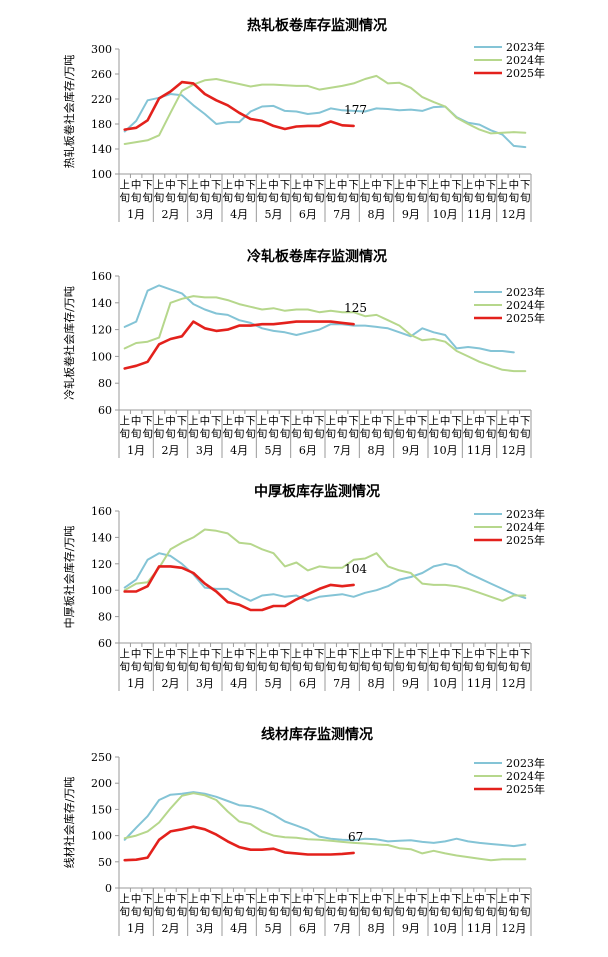 The height and width of the screenshot is (957, 608). I want to click on month-label: 9月, so click(411, 450).